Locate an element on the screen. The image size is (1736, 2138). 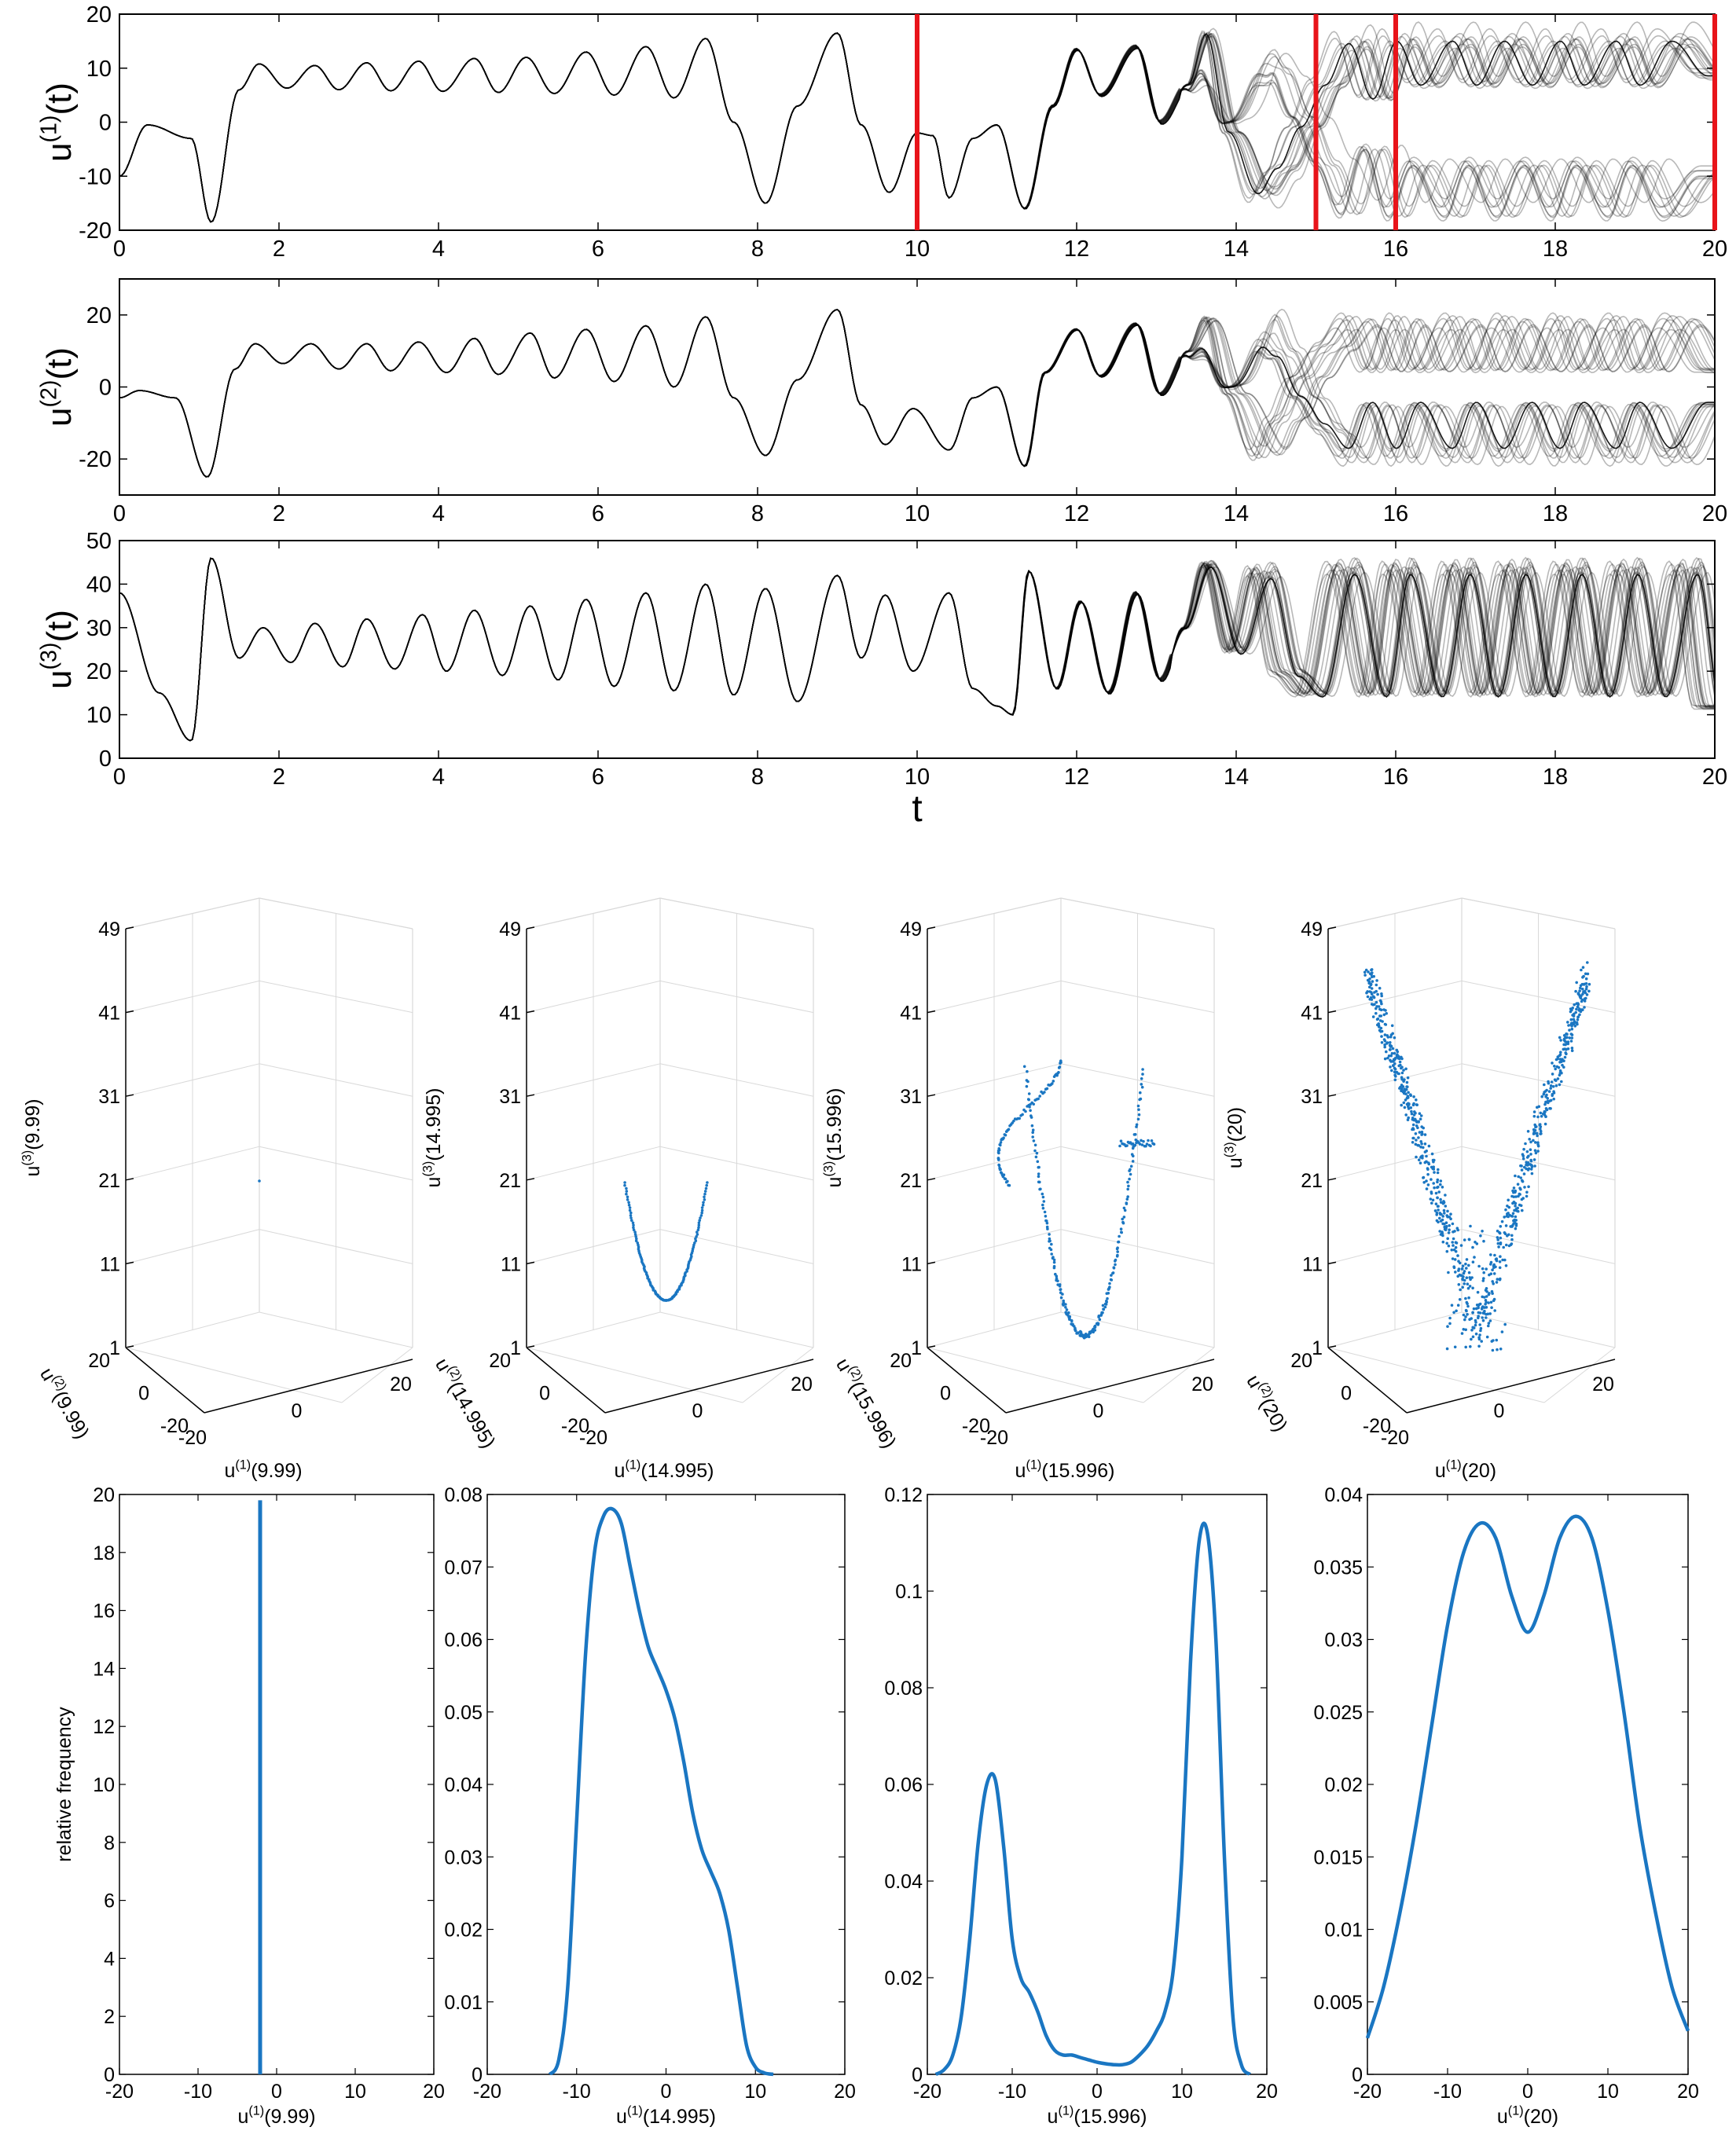
z-axis-label: u(3)(14.995) is located at coordinates (433, 1138).